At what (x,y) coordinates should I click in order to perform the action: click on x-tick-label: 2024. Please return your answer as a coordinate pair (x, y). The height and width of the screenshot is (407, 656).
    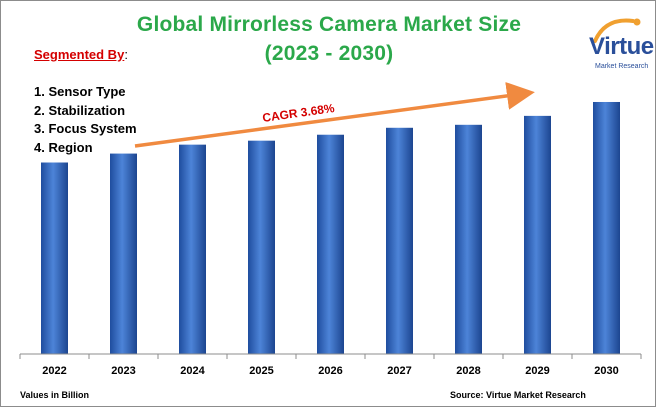
    Looking at the image, I should click on (192, 371).